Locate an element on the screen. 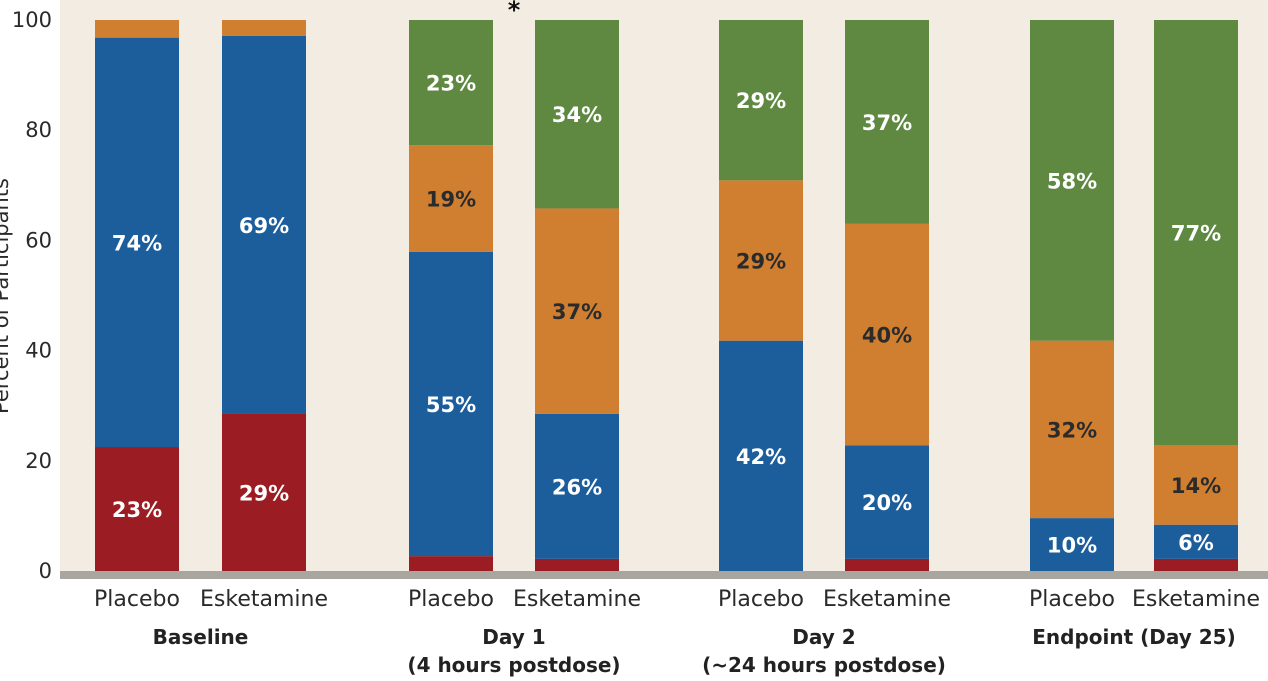  y-tick-label: 40 is located at coordinates (38, 351).